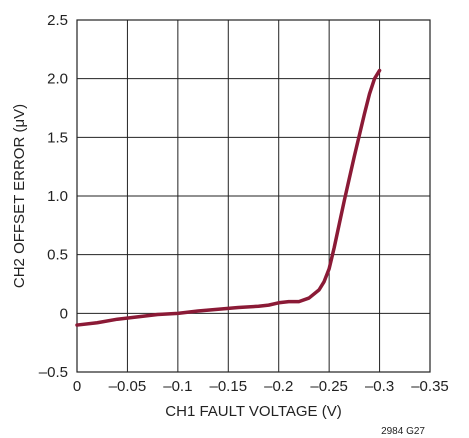 The width and height of the screenshot is (469, 438). Describe the element at coordinates (253, 411) in the screenshot. I see `x-axis-title: CH1 FAULT VOLTAGE (V)` at that location.